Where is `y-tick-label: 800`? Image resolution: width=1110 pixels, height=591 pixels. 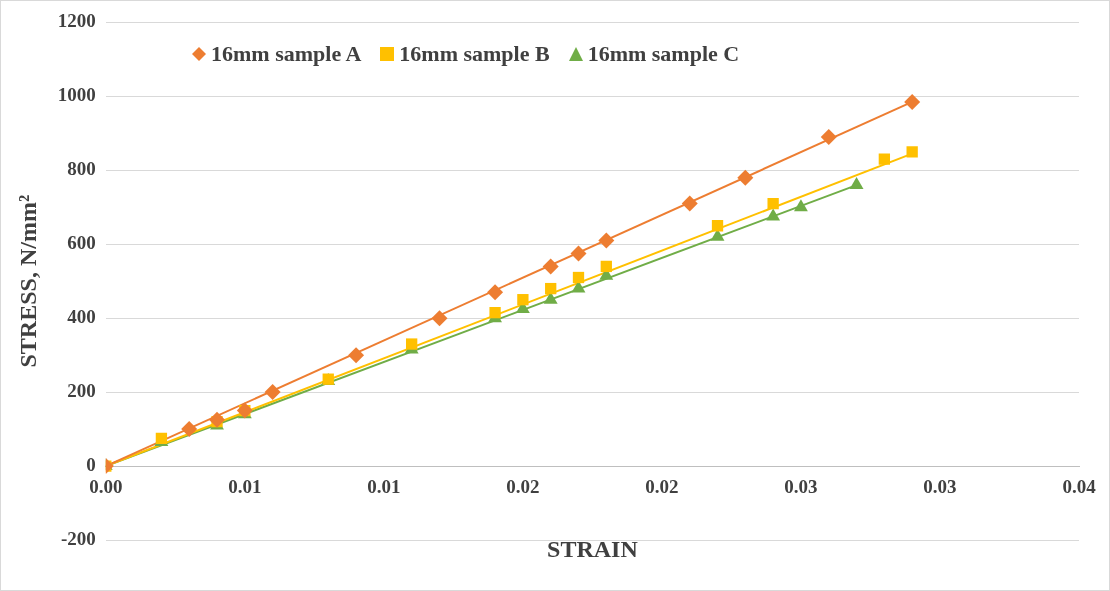
y-tick-label: 800 is located at coordinates (81, 169).